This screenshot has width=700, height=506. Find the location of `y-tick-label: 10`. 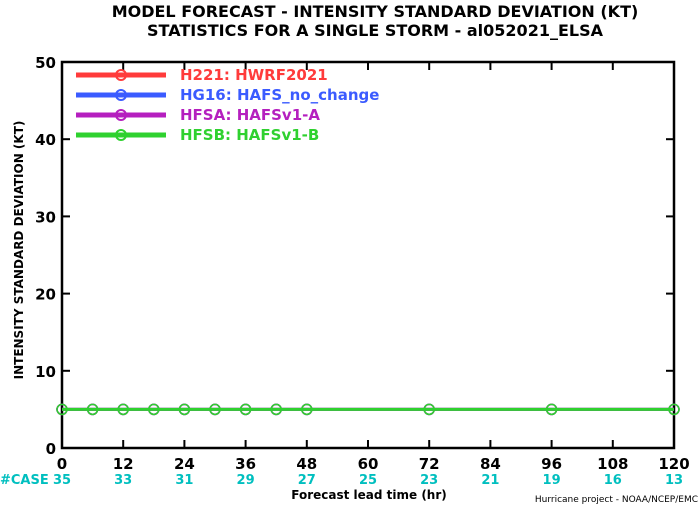

y-tick-label: 10 is located at coordinates (45, 372).